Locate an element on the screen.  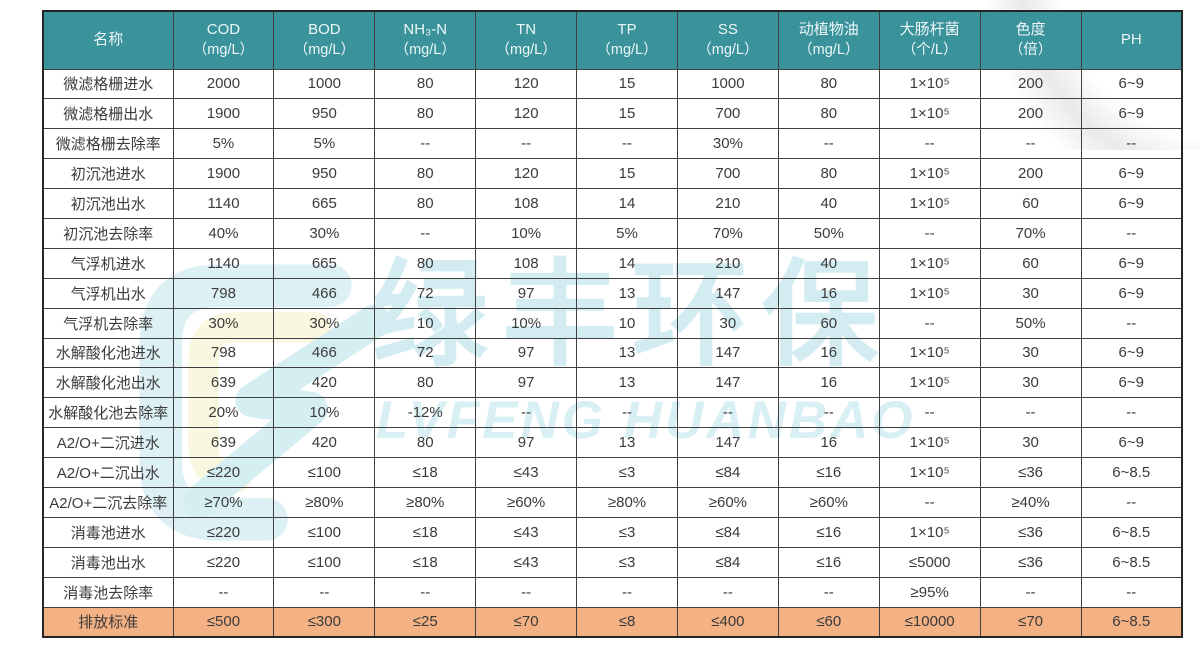
row-label: 初沉池进水 is located at coordinates (108, 174).